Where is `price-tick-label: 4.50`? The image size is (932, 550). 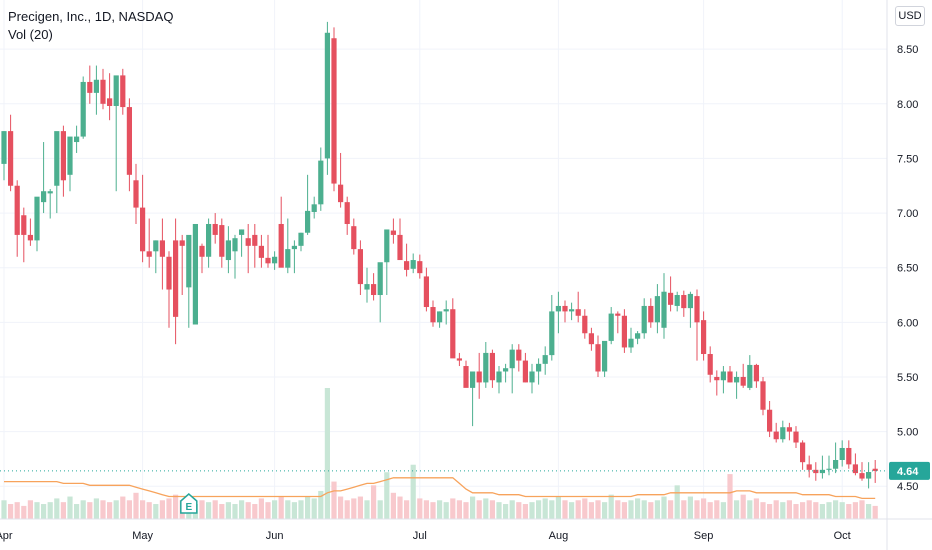
price-tick-label: 4.50 is located at coordinates (907, 487).